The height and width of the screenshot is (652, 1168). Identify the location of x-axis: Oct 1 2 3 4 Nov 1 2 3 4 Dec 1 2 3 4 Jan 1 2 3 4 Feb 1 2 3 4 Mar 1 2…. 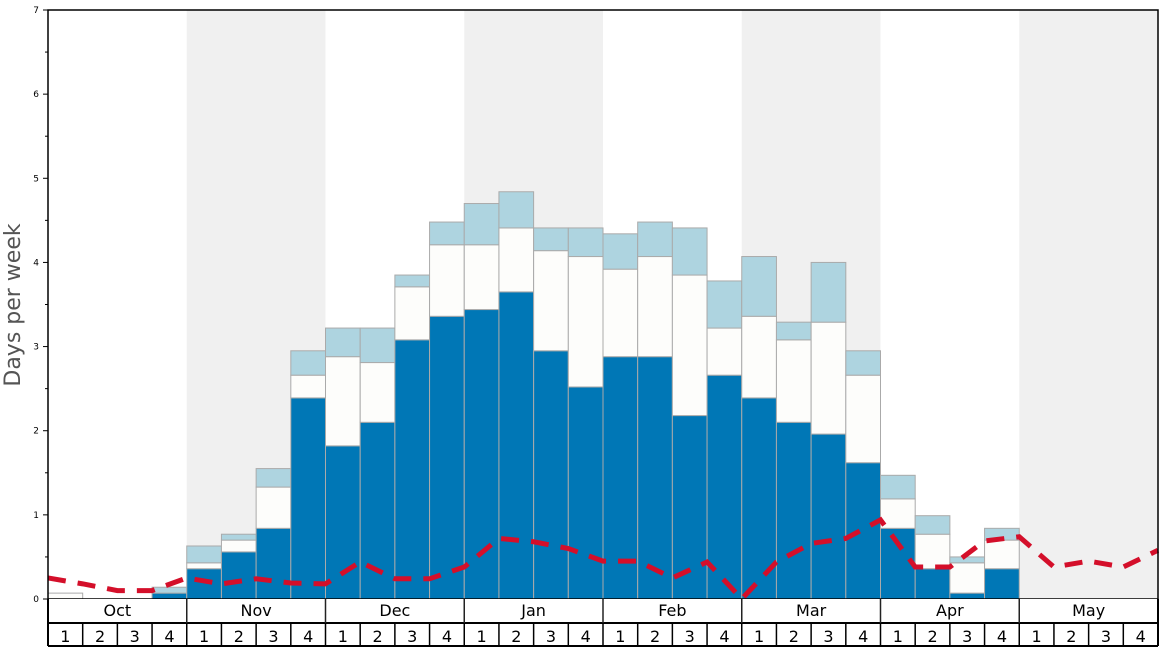
(603, 623).